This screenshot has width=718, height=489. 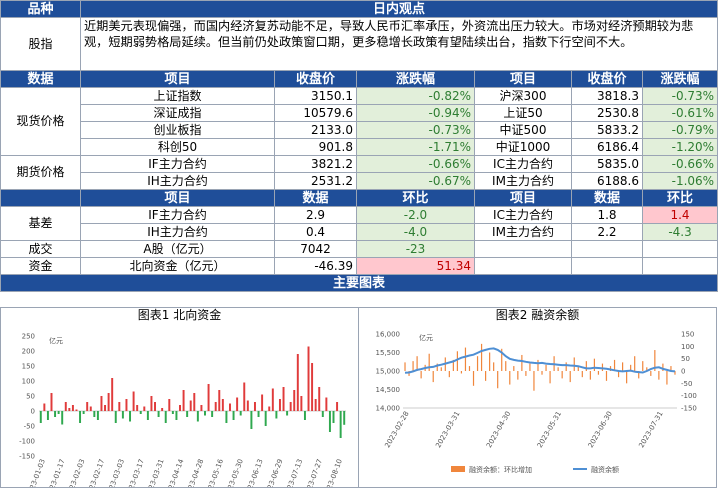 What do you see at coordinates (607, 113) in the screenshot?
I see `spot-price: 2530.8` at bounding box center [607, 113].